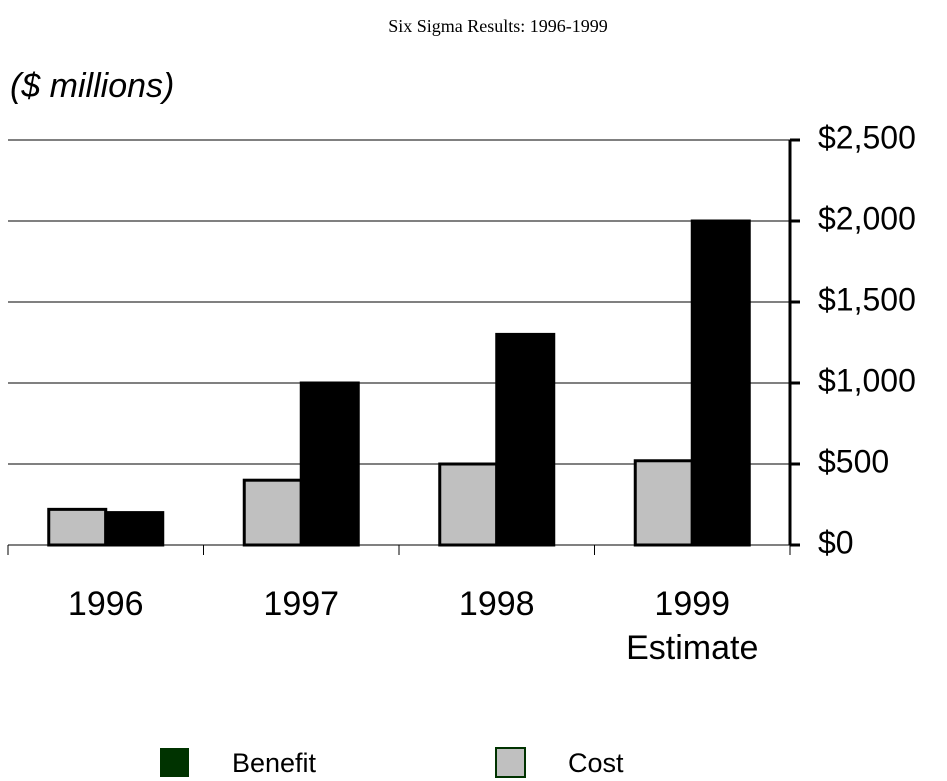 This screenshot has height=781, width=947. What do you see at coordinates (498, 26) in the screenshot?
I see `chart-title: Six Sigma Results: 1996-1999` at bounding box center [498, 26].